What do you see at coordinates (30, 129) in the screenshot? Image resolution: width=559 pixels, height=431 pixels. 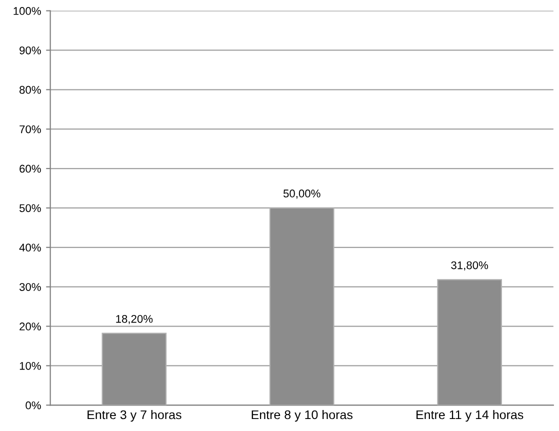 I see `y-tick-label: 70%` at bounding box center [30, 129].